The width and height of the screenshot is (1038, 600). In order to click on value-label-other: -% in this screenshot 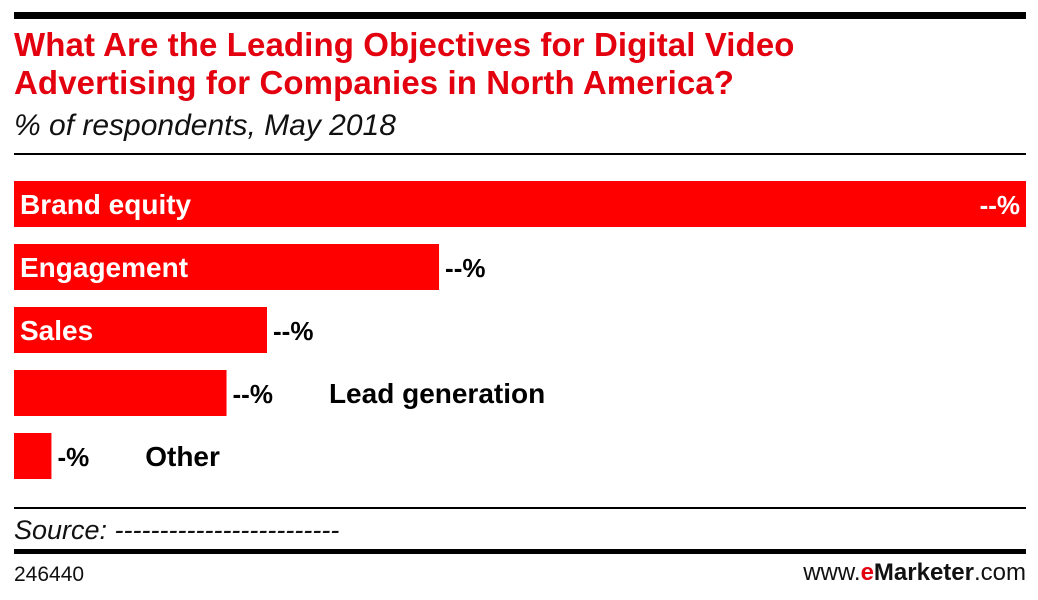, I will do `click(73, 457)`.